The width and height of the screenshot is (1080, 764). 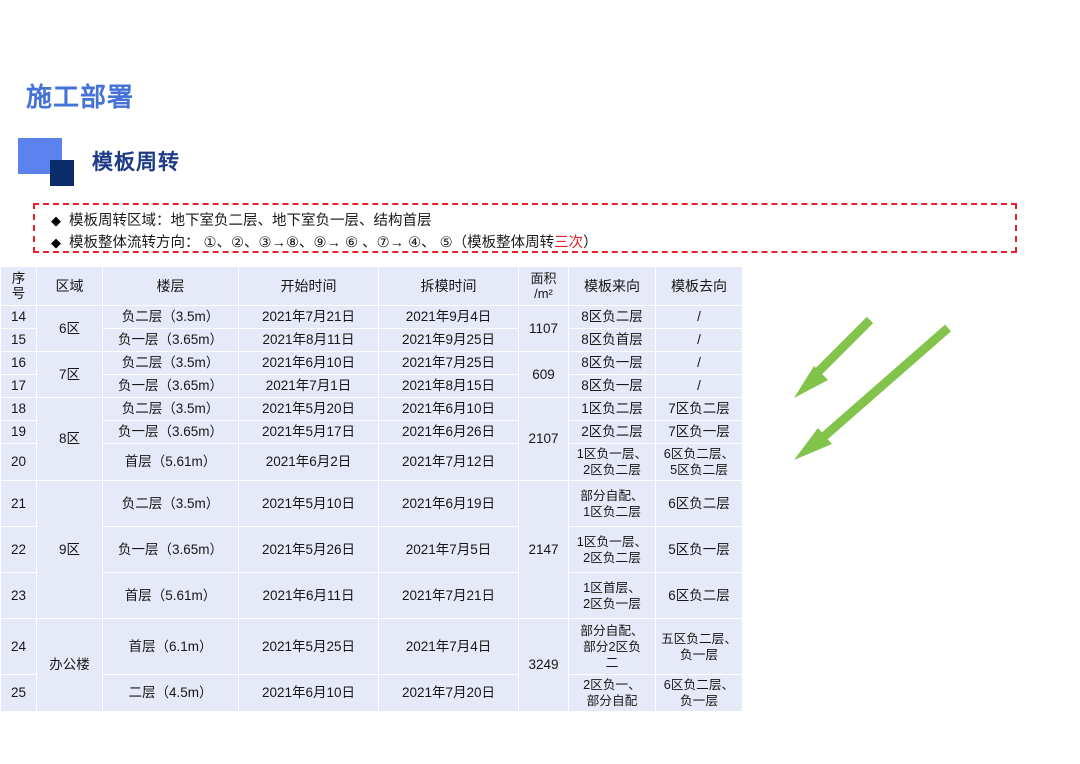 What do you see at coordinates (543, 549) in the screenshot?
I see `cell-area: 2147` at bounding box center [543, 549].